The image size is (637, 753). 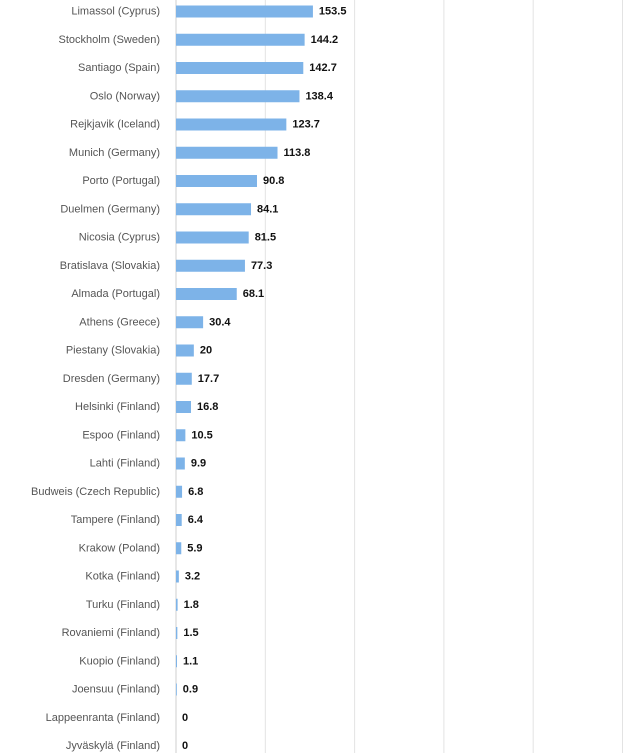 What do you see at coordinates (115, 125) in the screenshot?
I see `category-label: Rejkjavik (Iceland)` at bounding box center [115, 125].